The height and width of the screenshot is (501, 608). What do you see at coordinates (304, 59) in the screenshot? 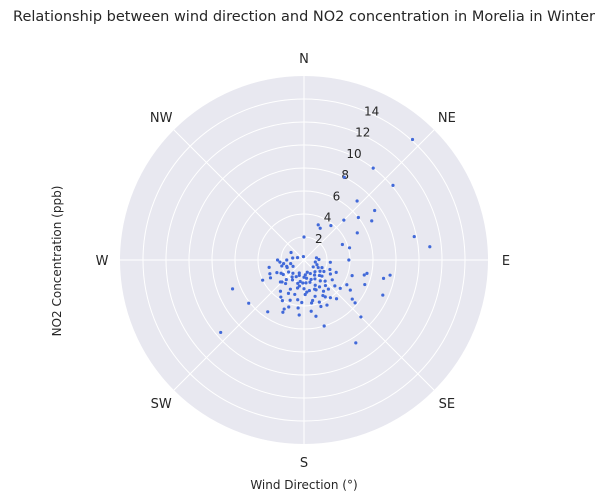
I see `direction-label-n: N` at bounding box center [304, 59].